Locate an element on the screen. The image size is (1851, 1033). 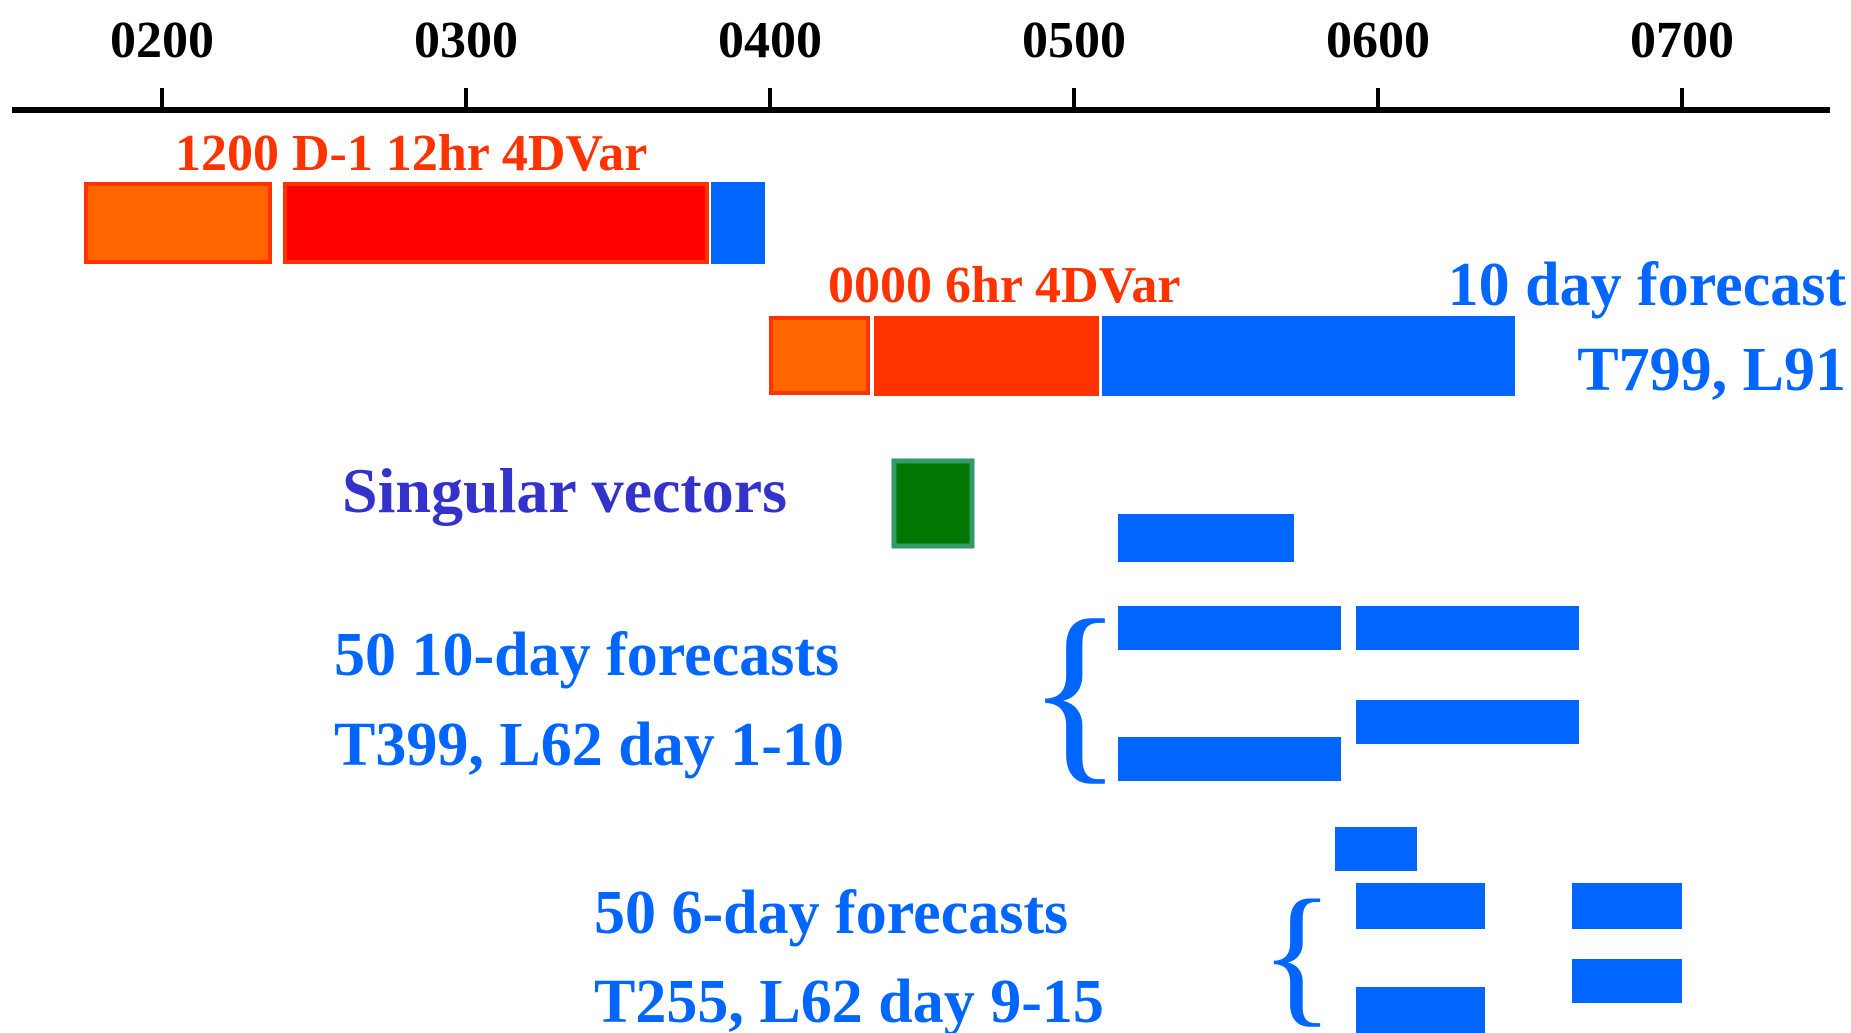
d1-4dvar-label: 1200 D-1 12hr 4DVar is located at coordinates (411, 153).